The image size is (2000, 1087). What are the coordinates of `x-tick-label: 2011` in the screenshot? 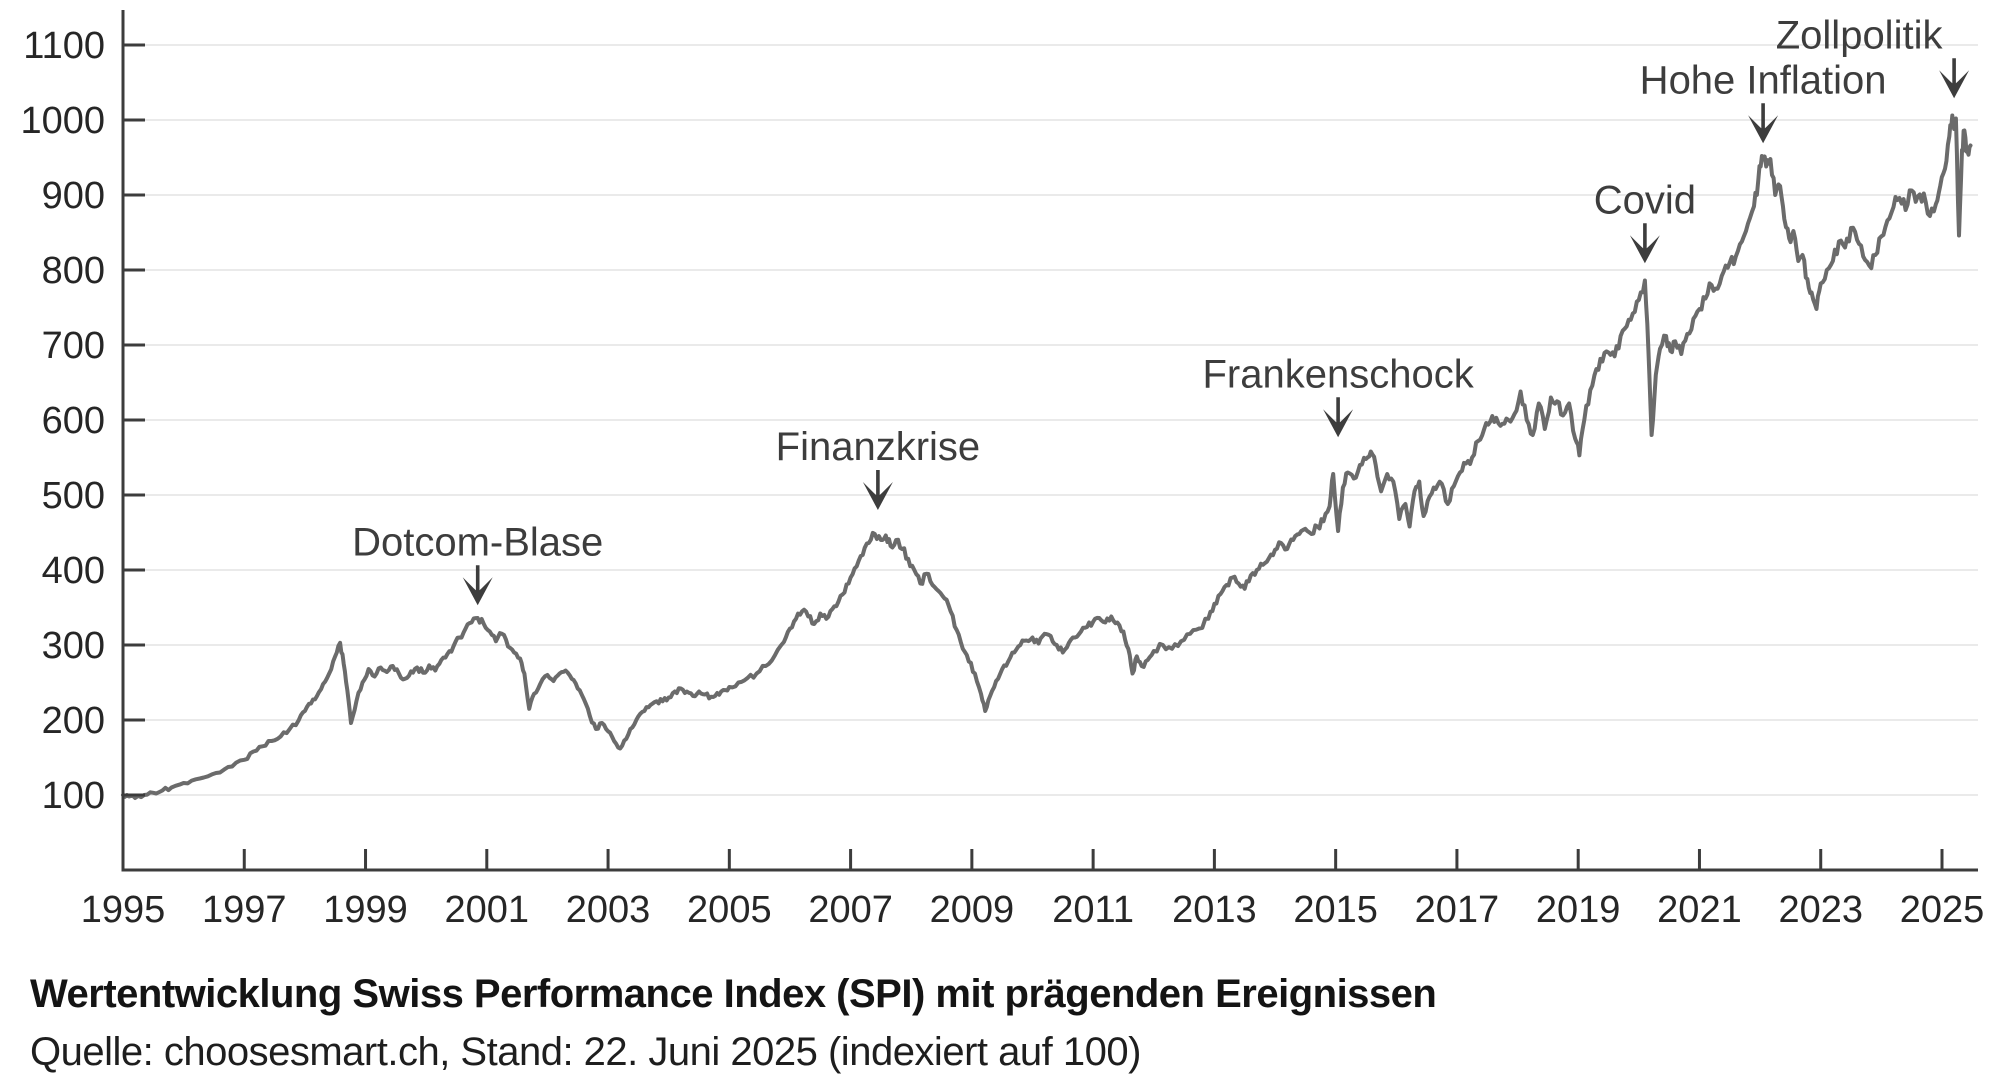 It's located at (1093, 910).